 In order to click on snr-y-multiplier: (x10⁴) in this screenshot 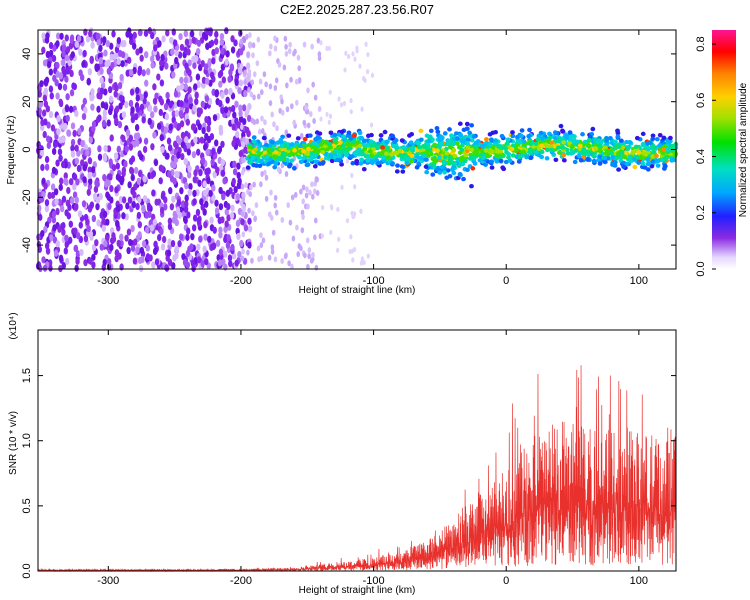, I will do `click(13, 325)`.